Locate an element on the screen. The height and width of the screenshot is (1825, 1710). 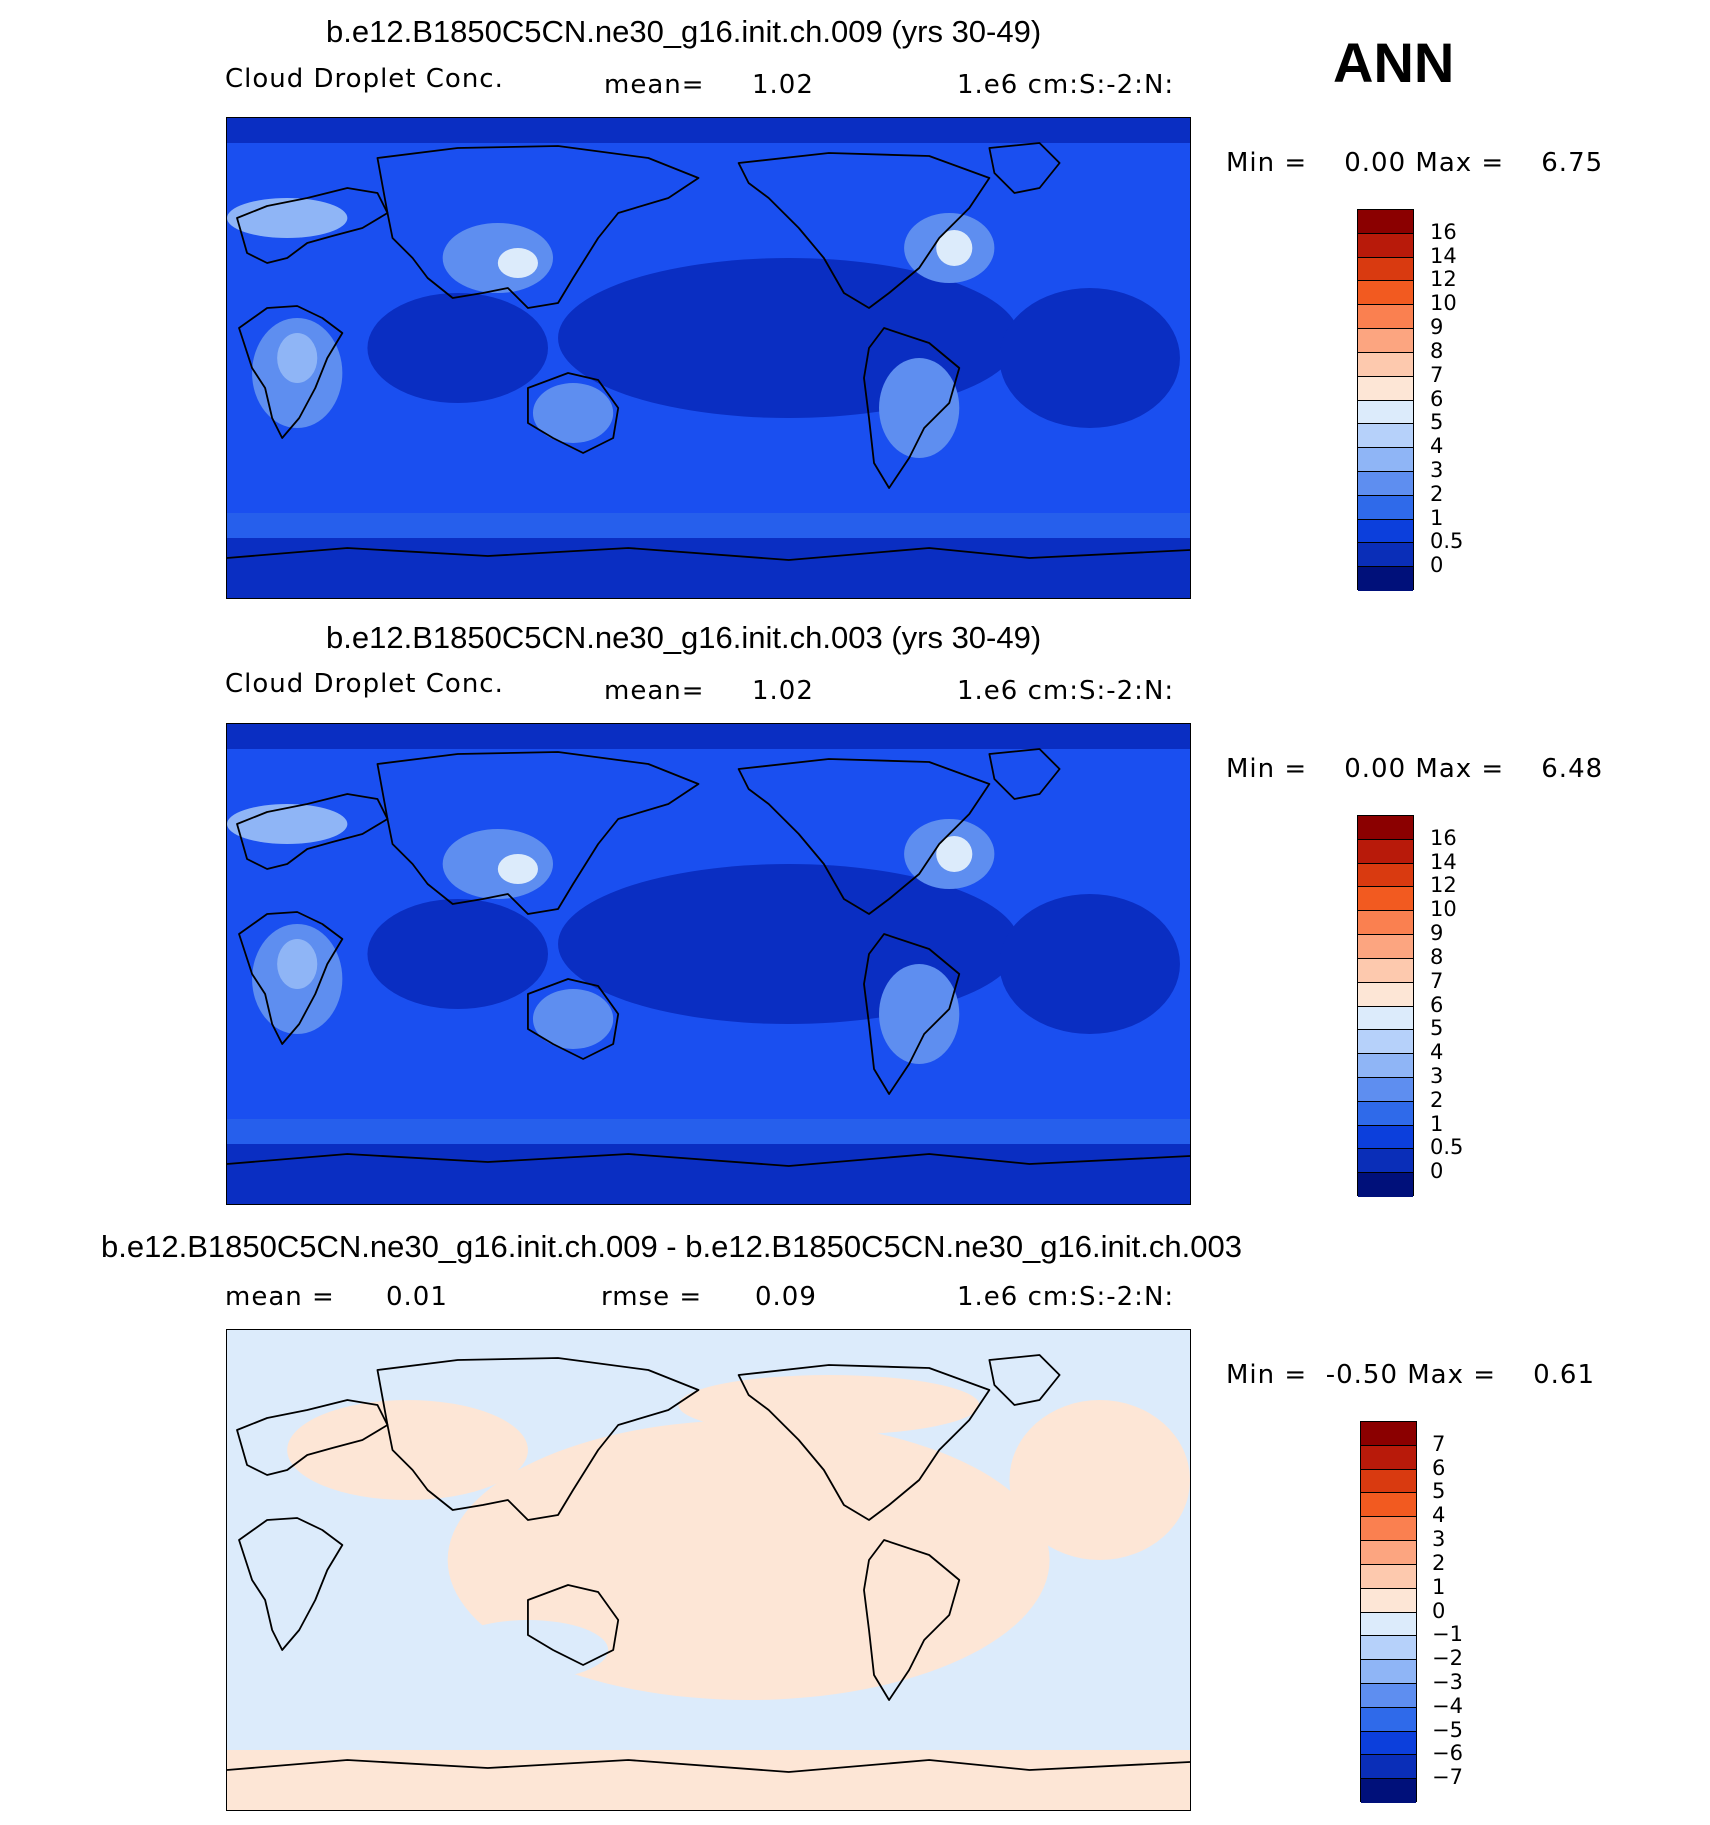
panel3-map-svg is located at coordinates (708, 1570).